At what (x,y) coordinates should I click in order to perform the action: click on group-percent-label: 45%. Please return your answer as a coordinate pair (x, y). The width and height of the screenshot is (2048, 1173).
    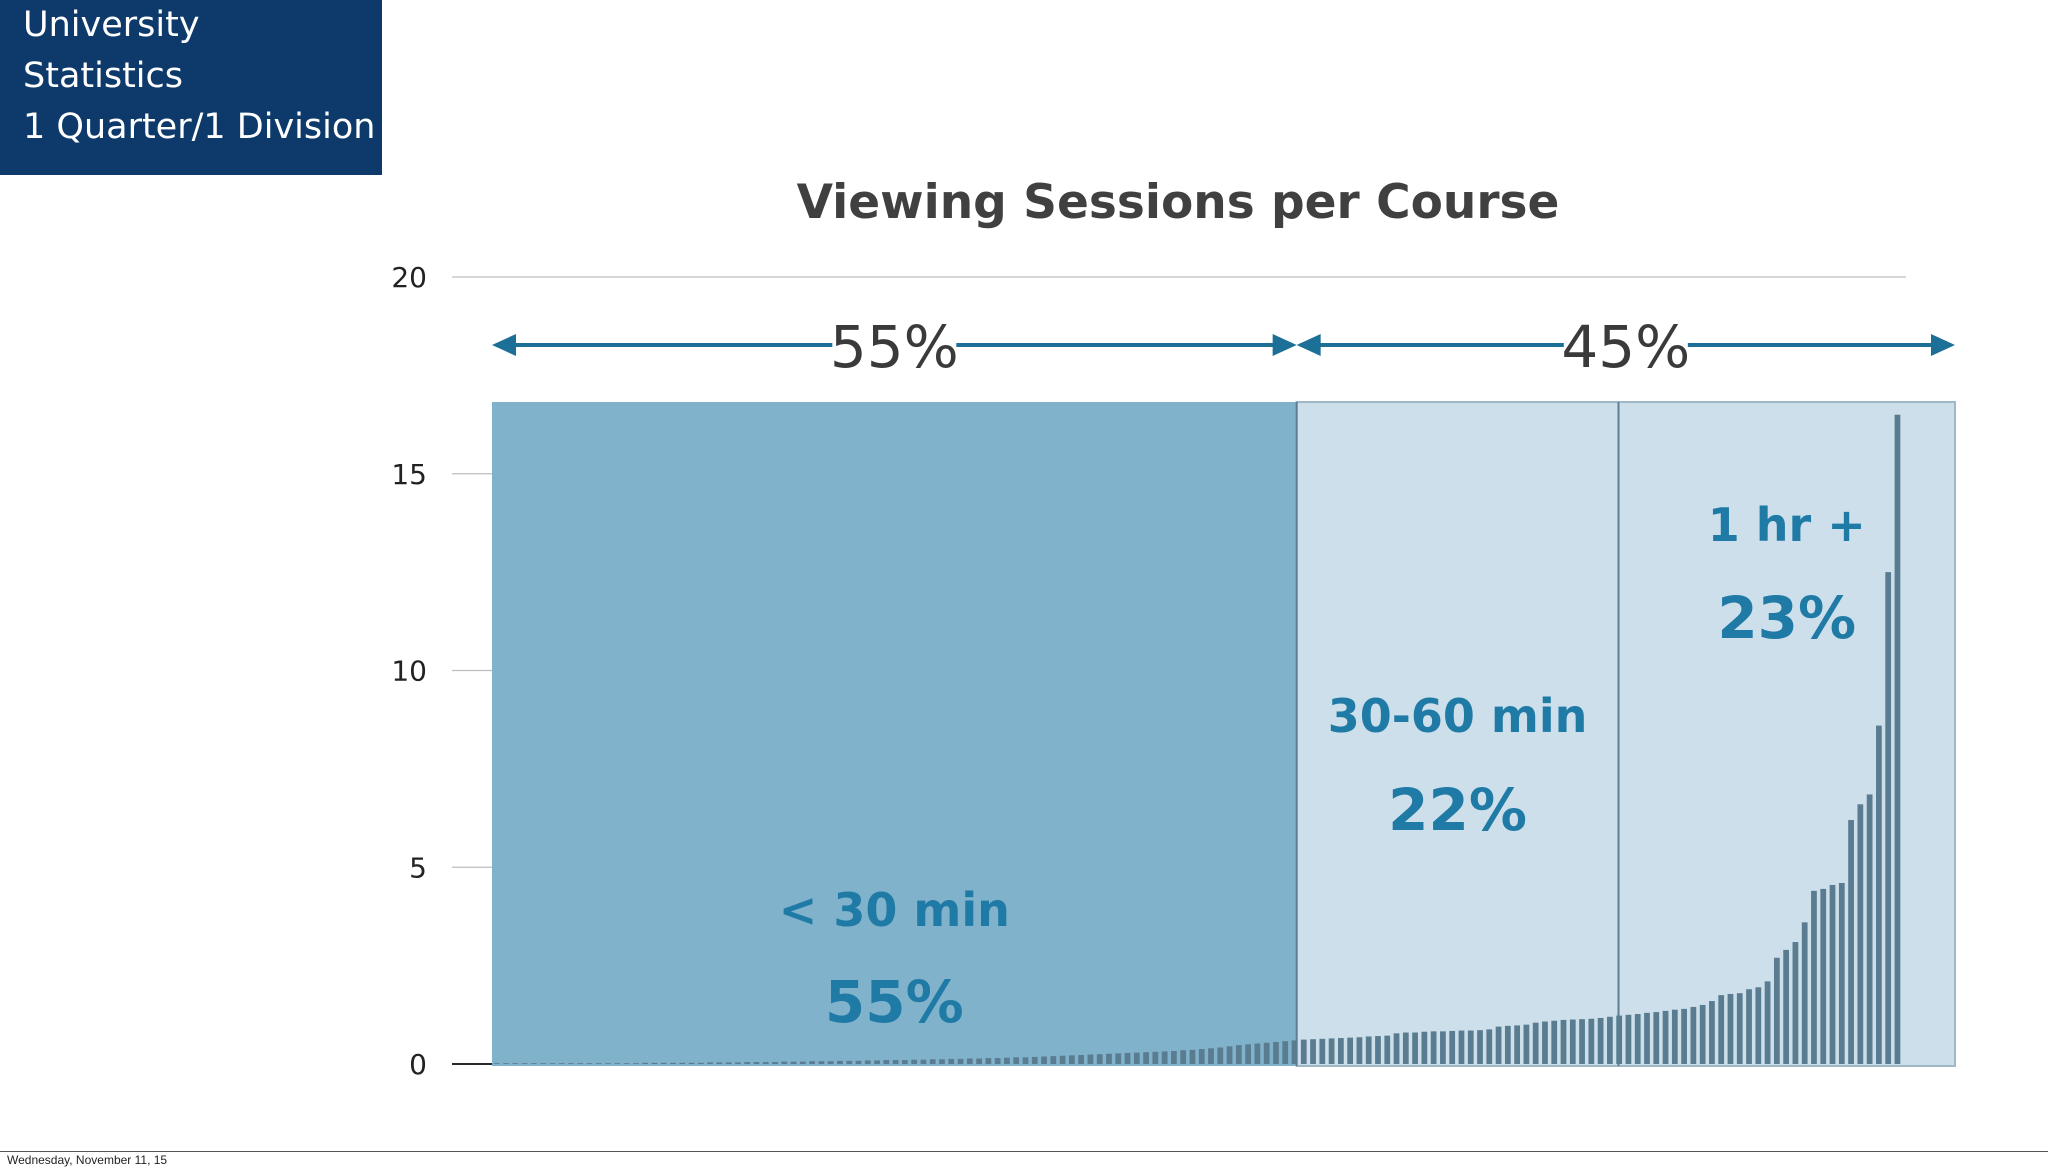
    Looking at the image, I should click on (1625, 347).